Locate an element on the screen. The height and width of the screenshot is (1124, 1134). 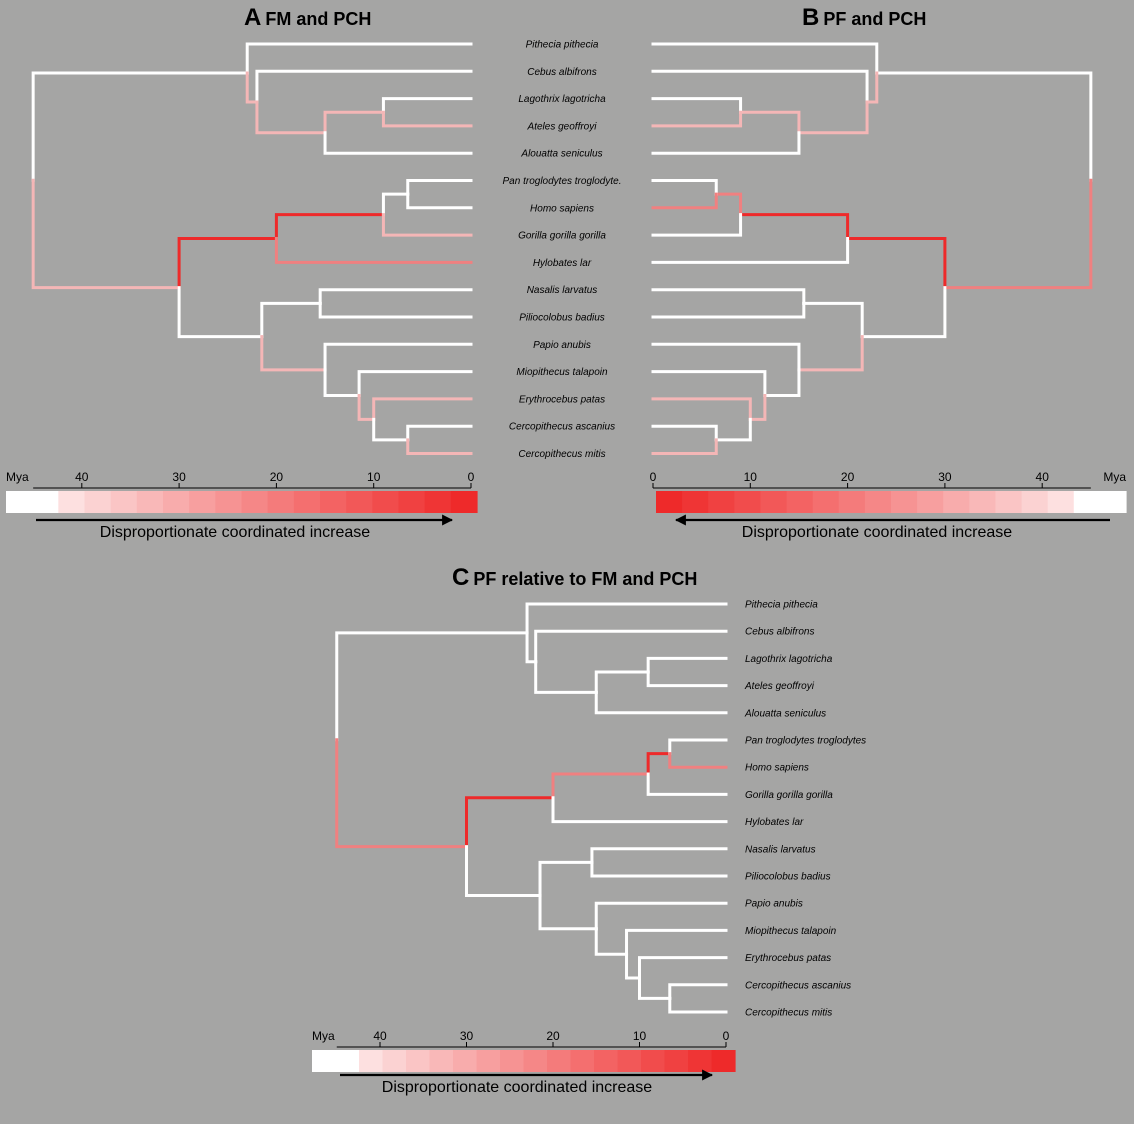
taxon-label: Homo sapiens is located at coordinates (562, 208).